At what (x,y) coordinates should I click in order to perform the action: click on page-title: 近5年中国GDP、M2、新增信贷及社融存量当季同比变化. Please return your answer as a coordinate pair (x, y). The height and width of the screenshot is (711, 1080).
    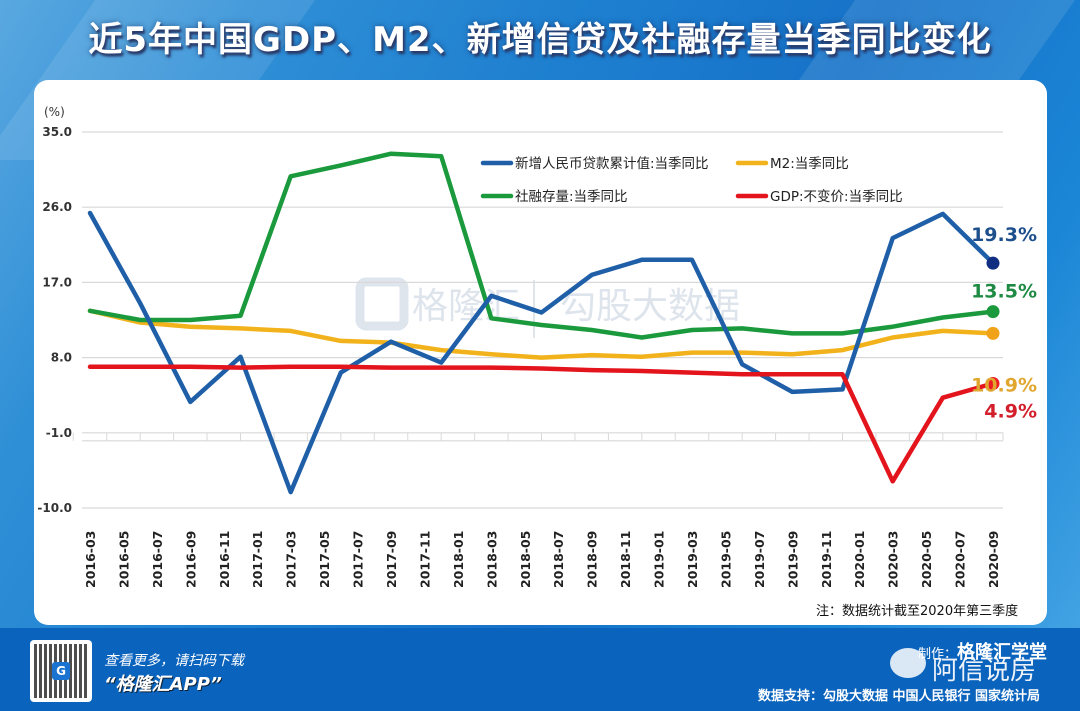
    Looking at the image, I should click on (540, 40).